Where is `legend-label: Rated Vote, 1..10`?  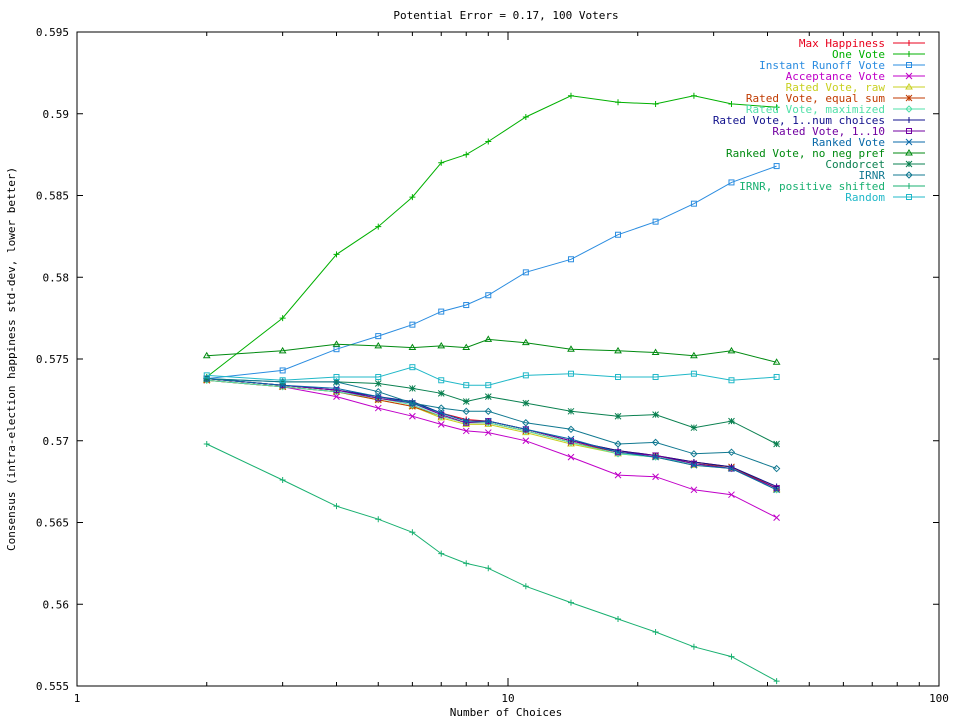
legend-label: Rated Vote, 1..10 is located at coordinates (828, 131).